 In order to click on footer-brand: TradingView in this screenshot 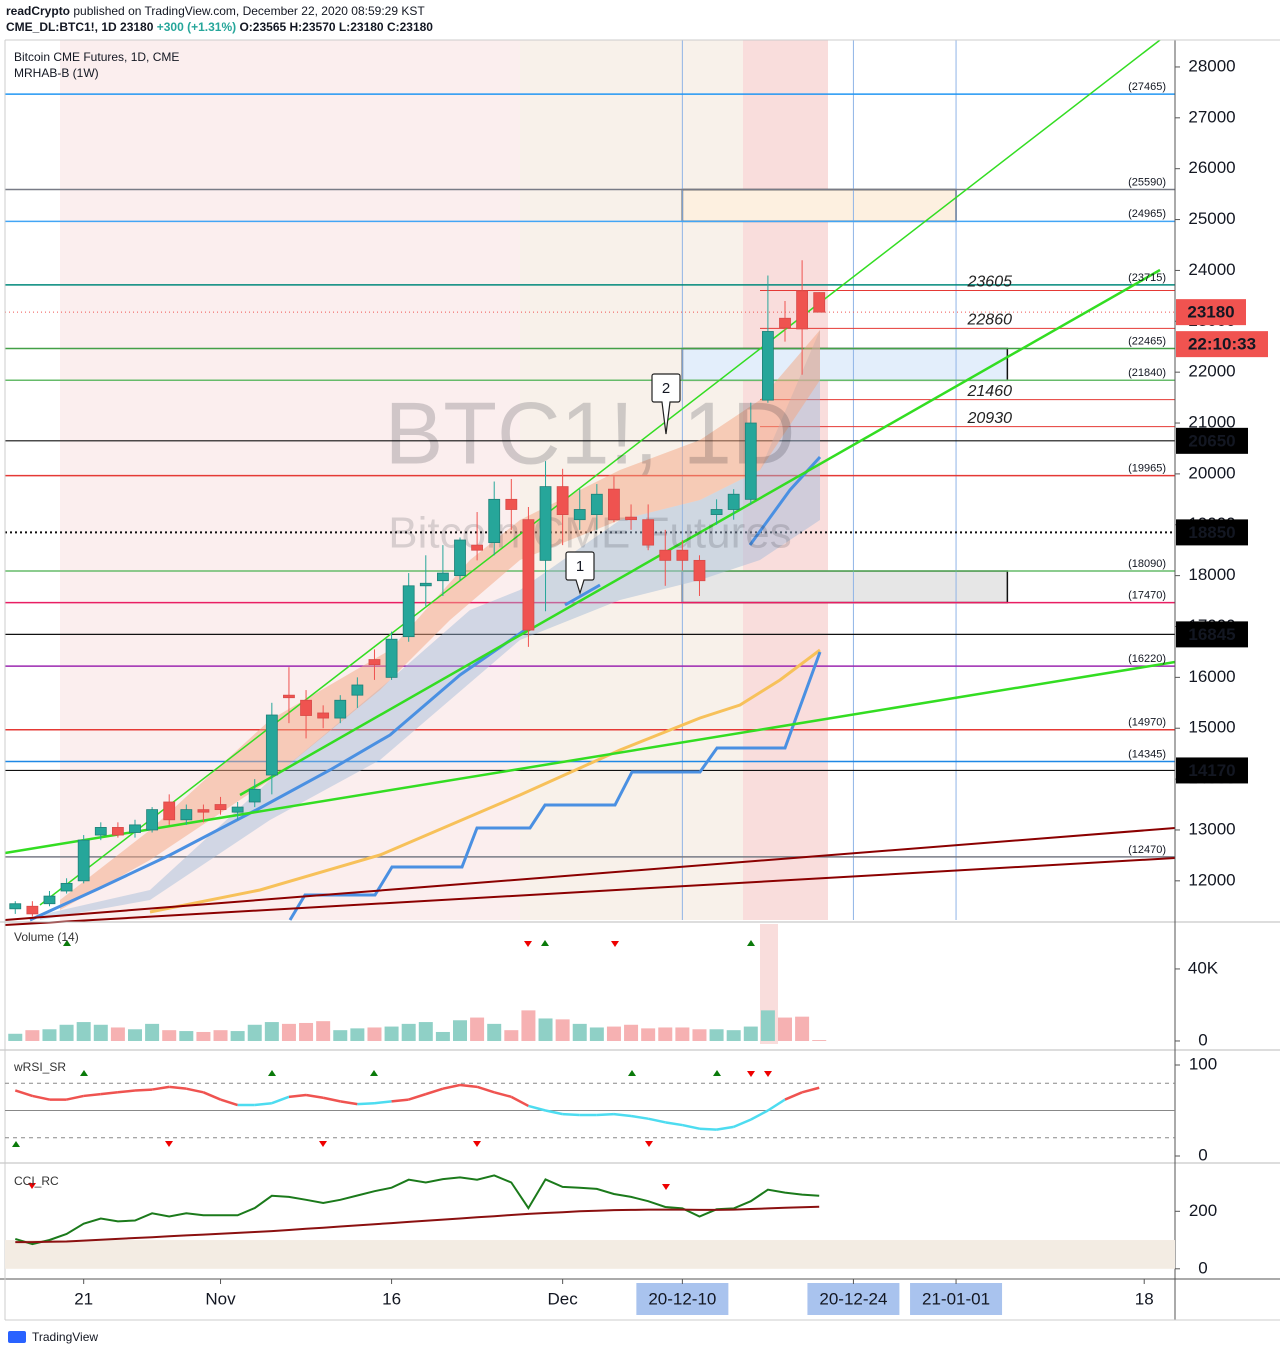, I will do `click(65, 1337)`.